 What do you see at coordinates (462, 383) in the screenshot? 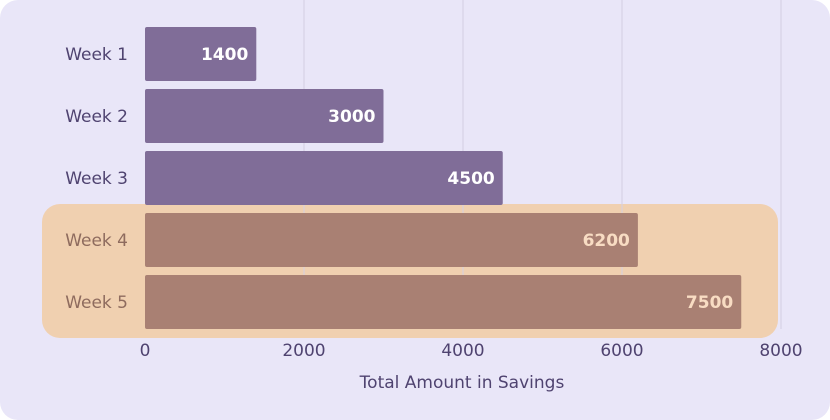
I see `x-axis-label: Total Amount in Savings` at bounding box center [462, 383].